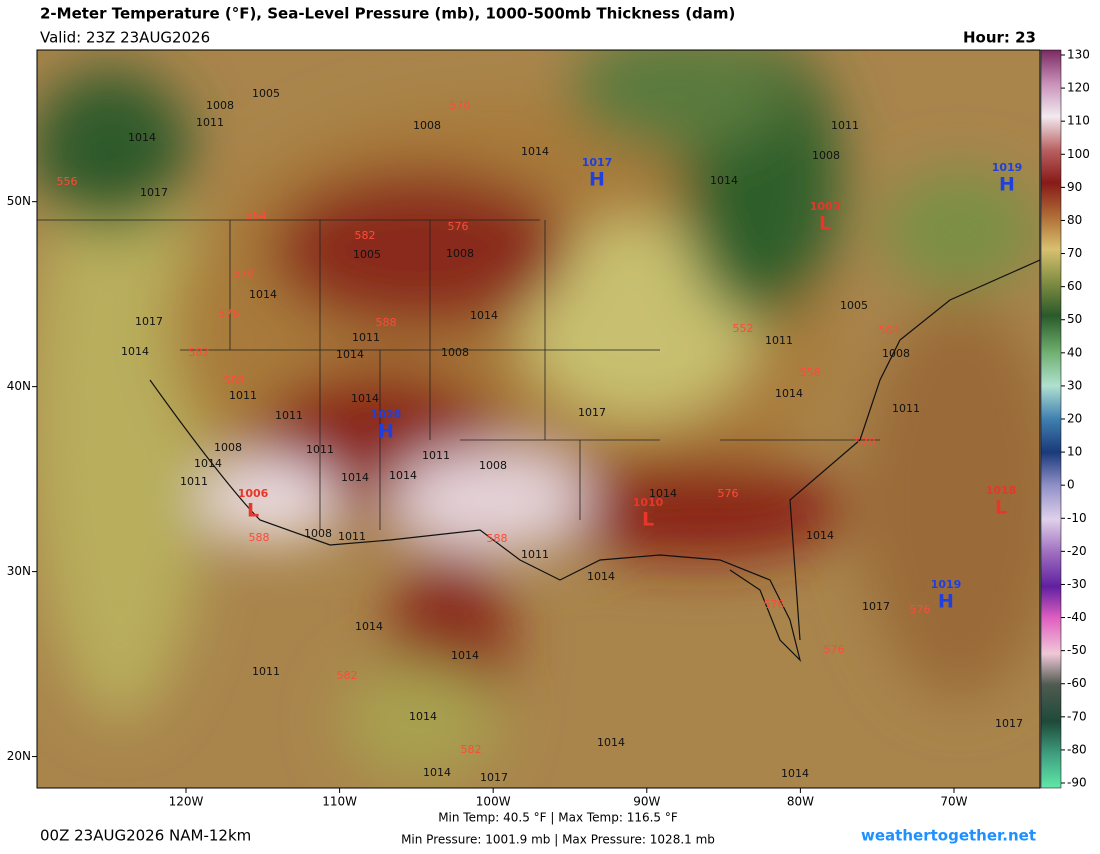 The height and width of the screenshot is (854, 1100). What do you see at coordinates (1078, 154) in the screenshot?
I see `colorbar-tick-label: 100` at bounding box center [1078, 154].